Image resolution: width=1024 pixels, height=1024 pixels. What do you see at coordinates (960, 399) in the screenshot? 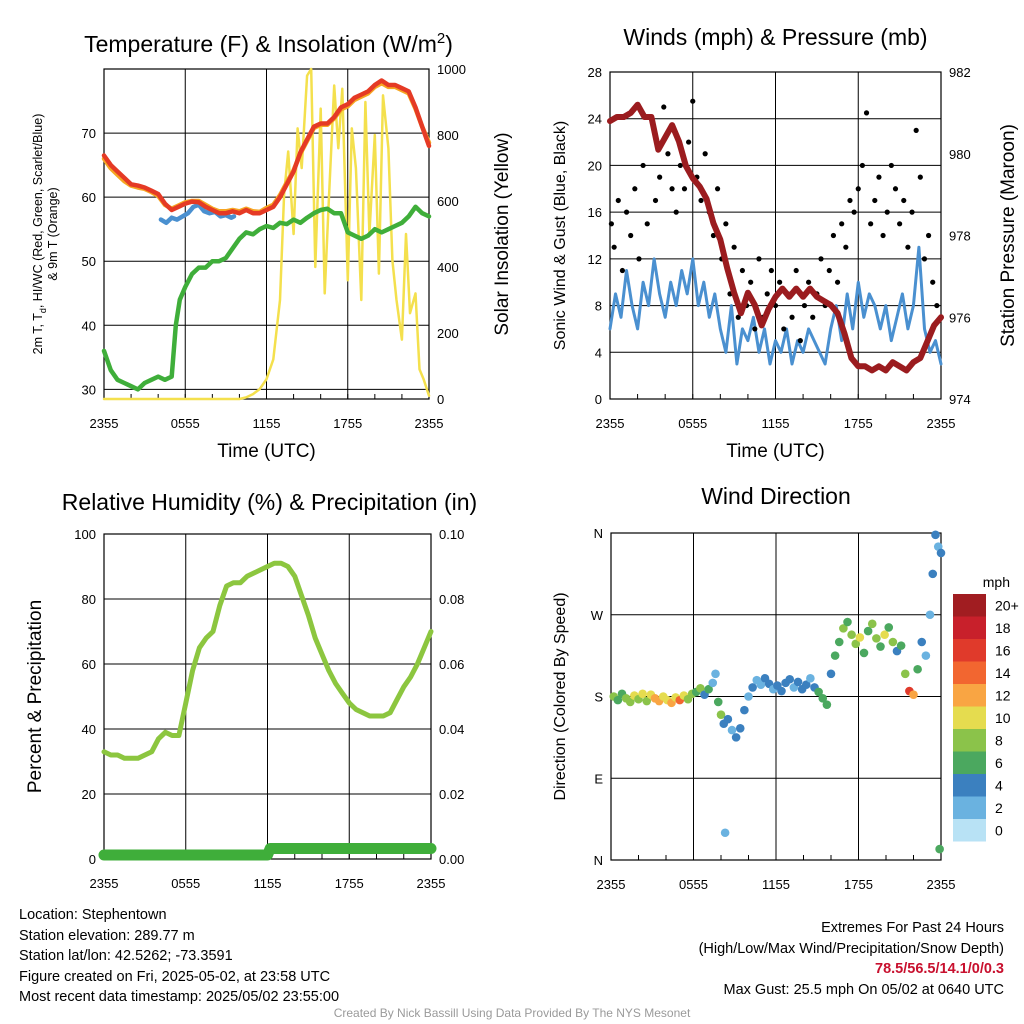
I see `wind-y2tick-label: 974` at bounding box center [960, 399].